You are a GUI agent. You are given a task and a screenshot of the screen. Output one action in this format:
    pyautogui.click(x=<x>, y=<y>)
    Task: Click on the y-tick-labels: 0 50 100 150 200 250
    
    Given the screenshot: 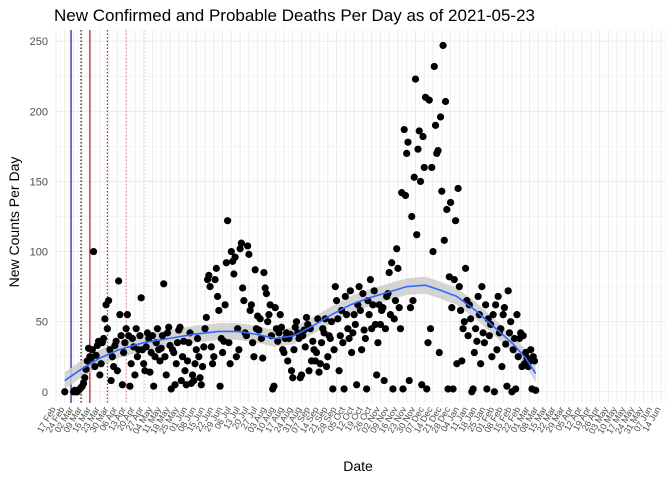 What is the action you would take?
    pyautogui.click(x=39, y=217)
    